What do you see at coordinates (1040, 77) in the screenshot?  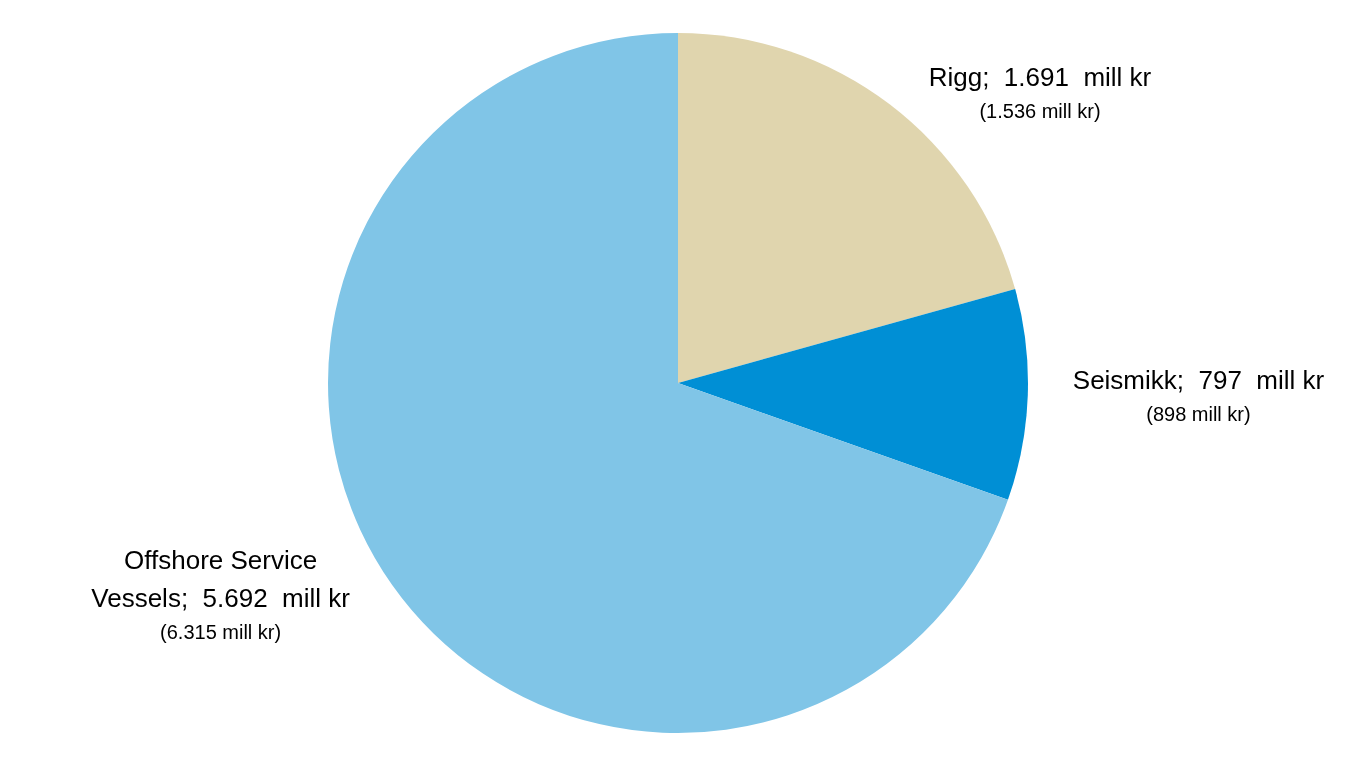 I see `slice-label: Rigg; 1.691 mill kr` at bounding box center [1040, 77].